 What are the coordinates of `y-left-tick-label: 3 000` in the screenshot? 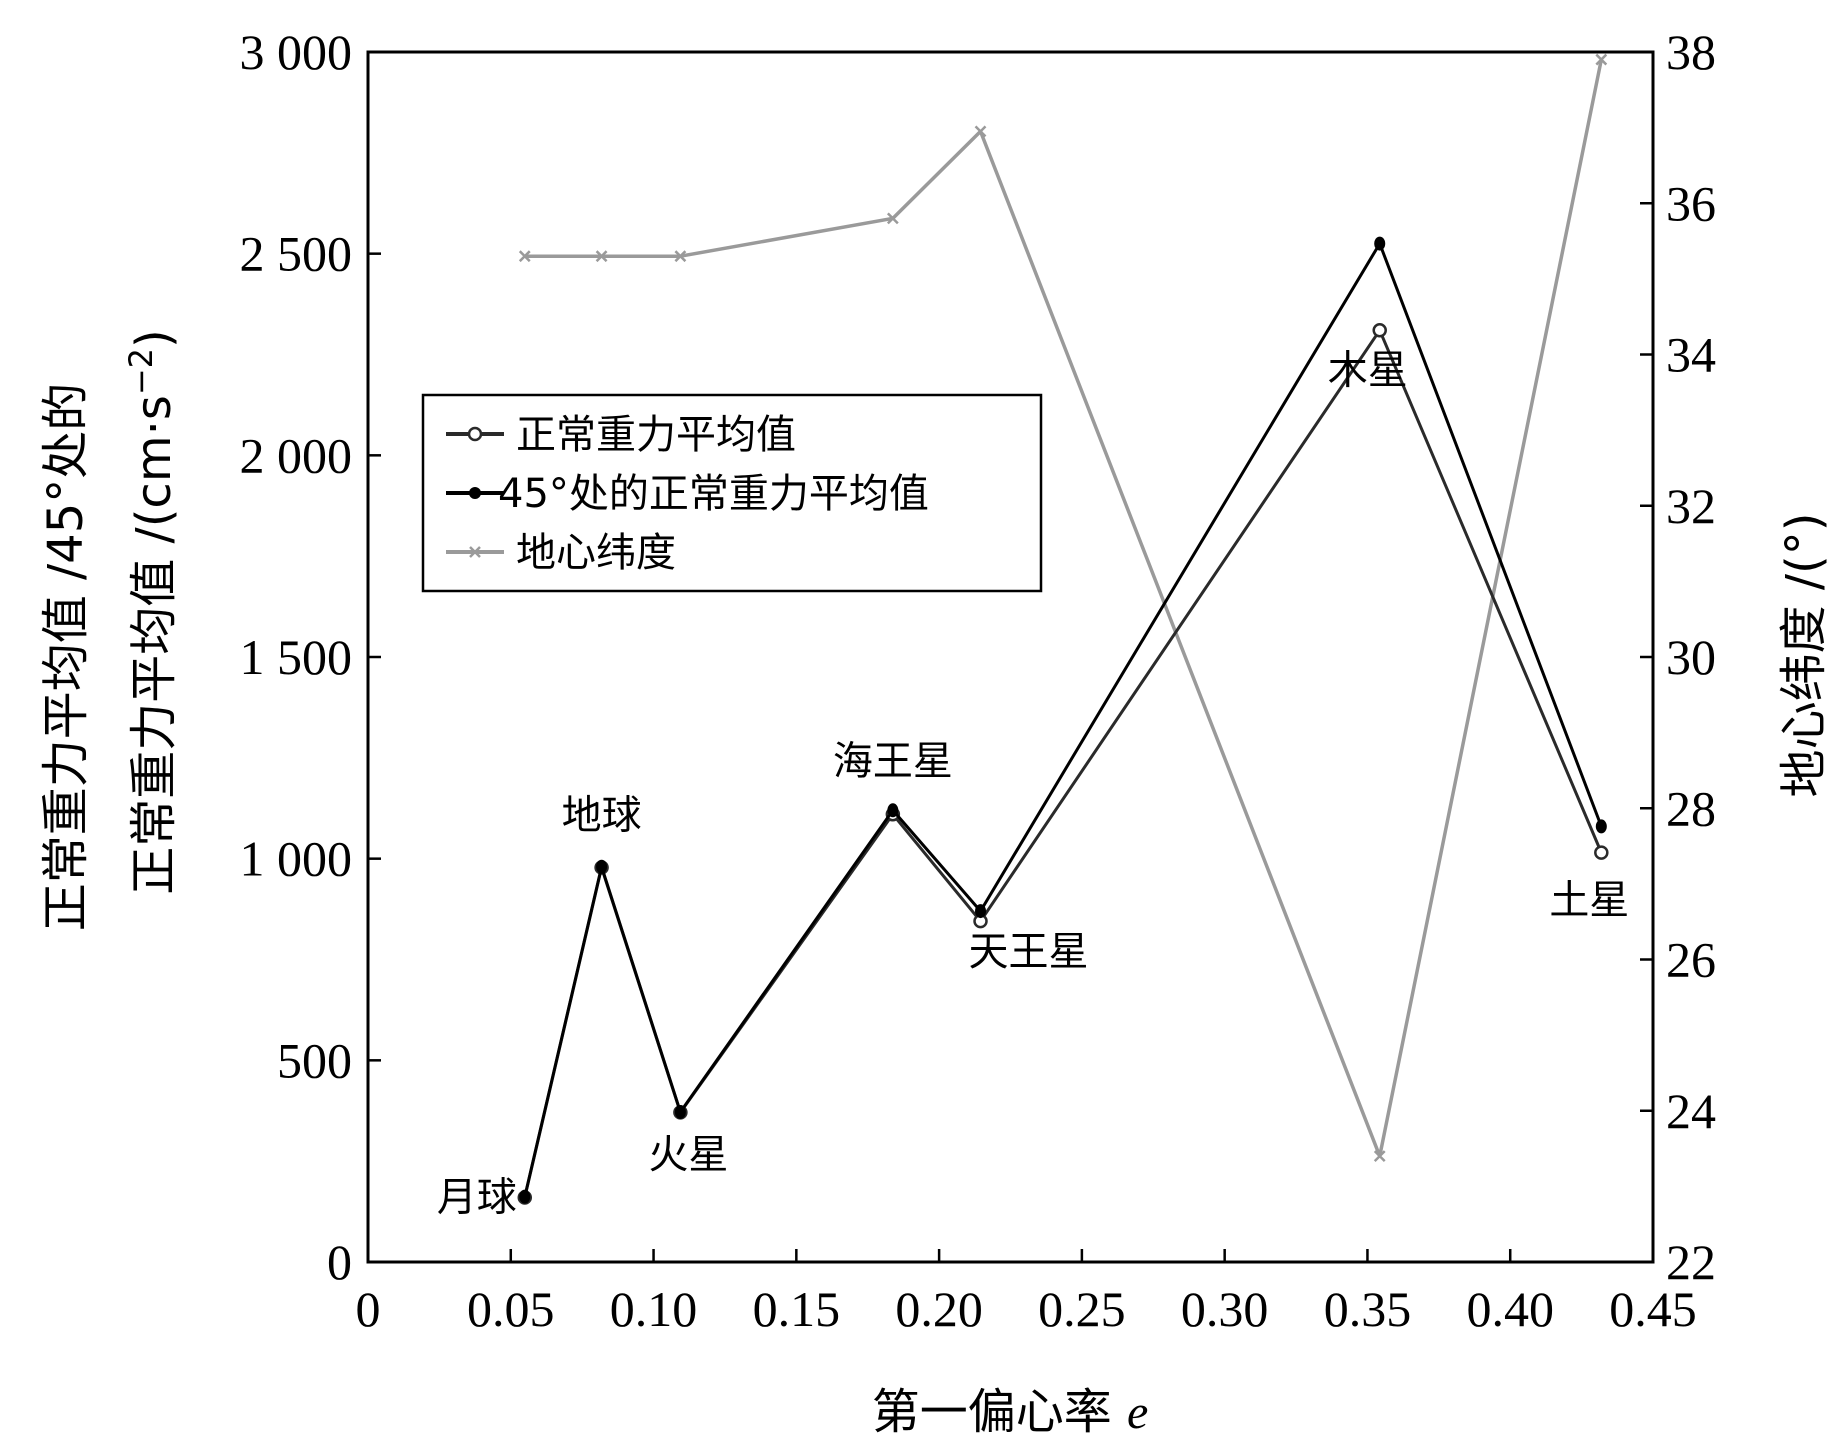 It's located at (296, 52).